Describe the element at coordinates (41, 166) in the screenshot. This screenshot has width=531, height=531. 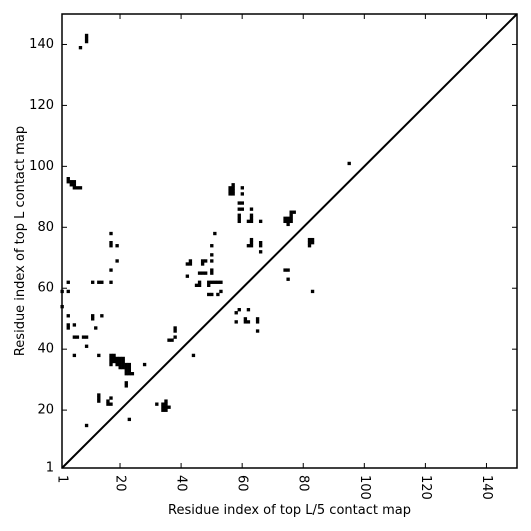
I see `y-tick-label: 100` at that location.